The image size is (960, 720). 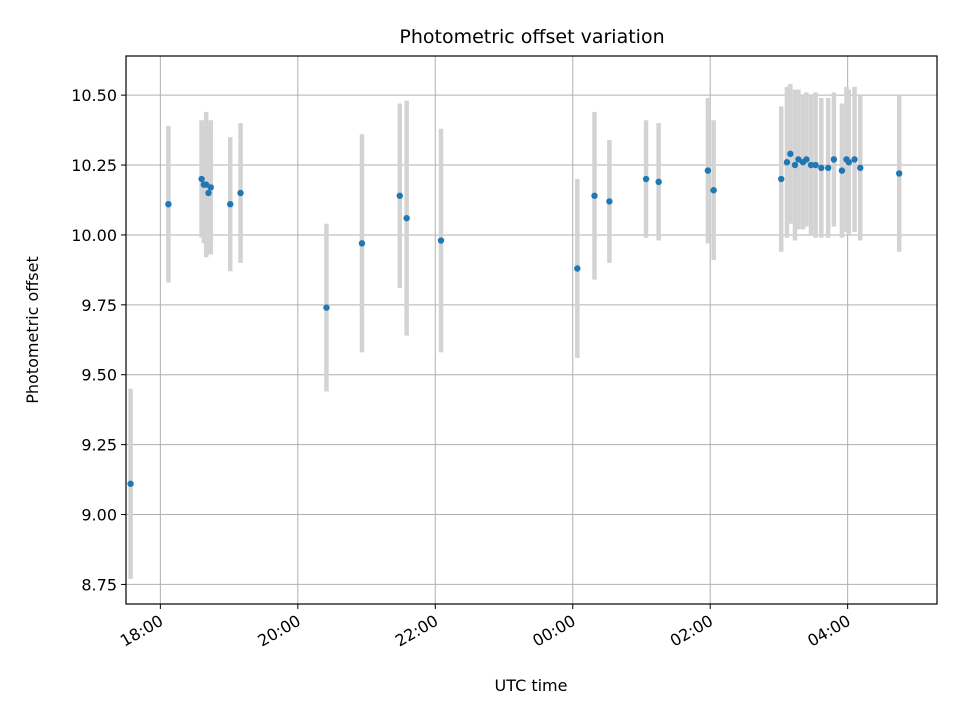 I want to click on y-tick-label: 10.00, so click(x=94, y=235).